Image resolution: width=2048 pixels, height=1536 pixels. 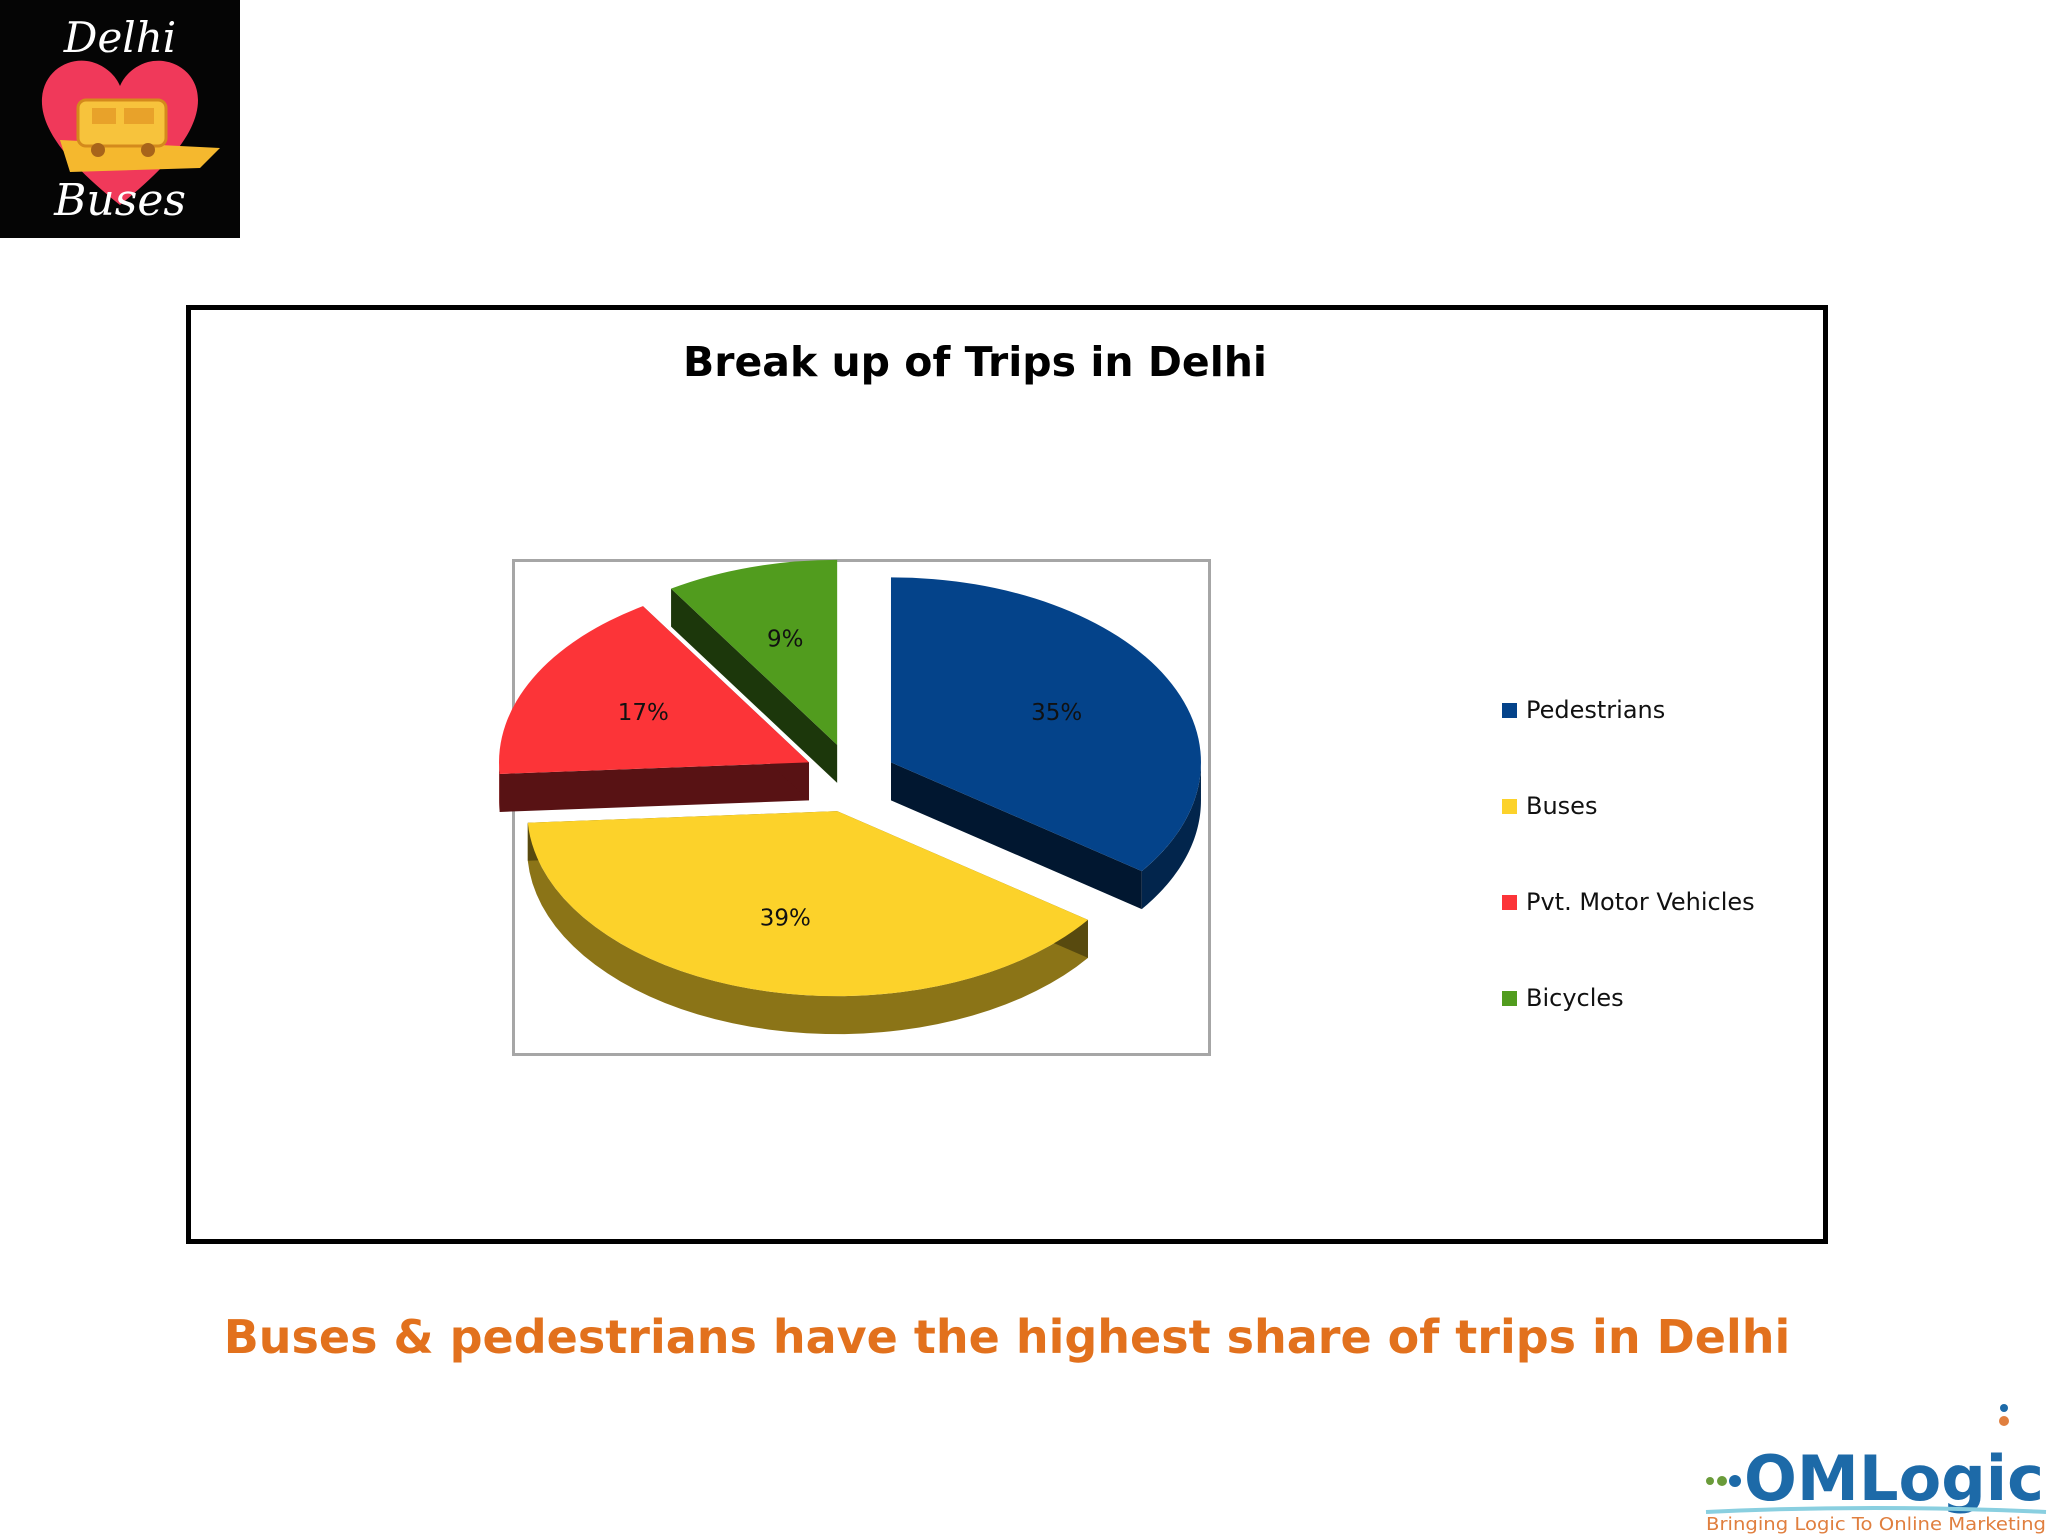 I want to click on legend-label: Bicycles, so click(x=1575, y=998).